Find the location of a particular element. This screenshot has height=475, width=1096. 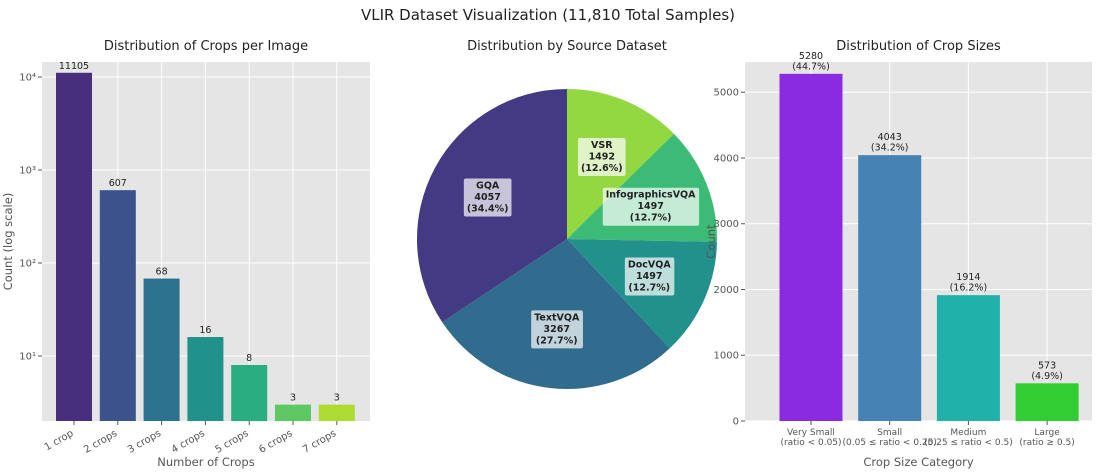

x-tick-label: Large (ratio ≥ 0.5) is located at coordinates (1046, 438).